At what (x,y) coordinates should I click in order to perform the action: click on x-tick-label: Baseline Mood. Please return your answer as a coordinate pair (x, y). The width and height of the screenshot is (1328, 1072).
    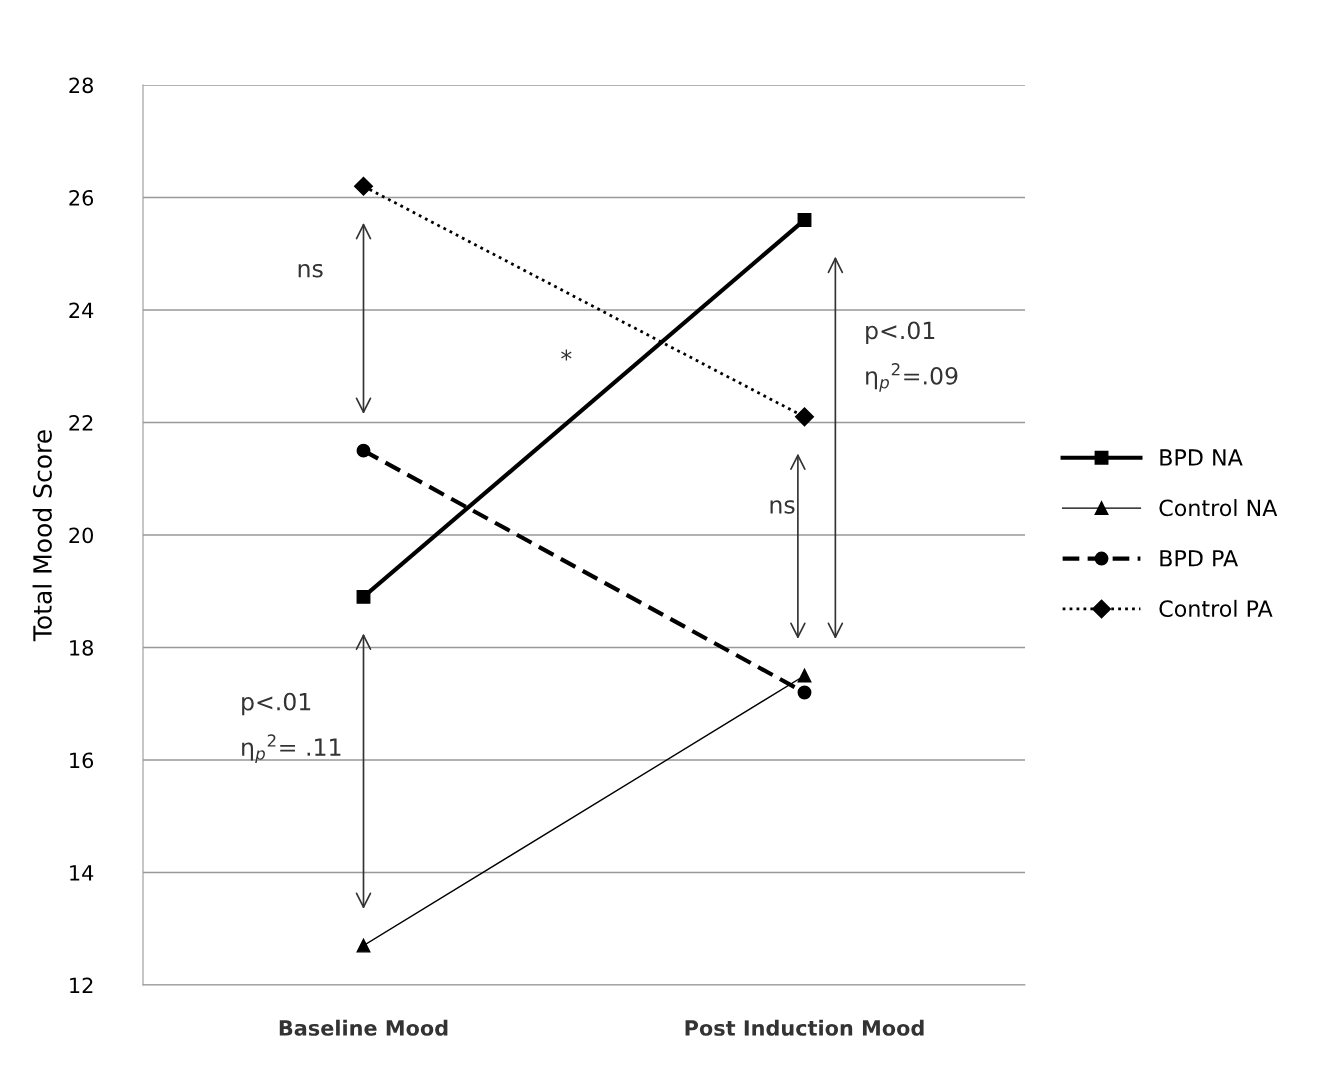
    Looking at the image, I should click on (363, 1027).